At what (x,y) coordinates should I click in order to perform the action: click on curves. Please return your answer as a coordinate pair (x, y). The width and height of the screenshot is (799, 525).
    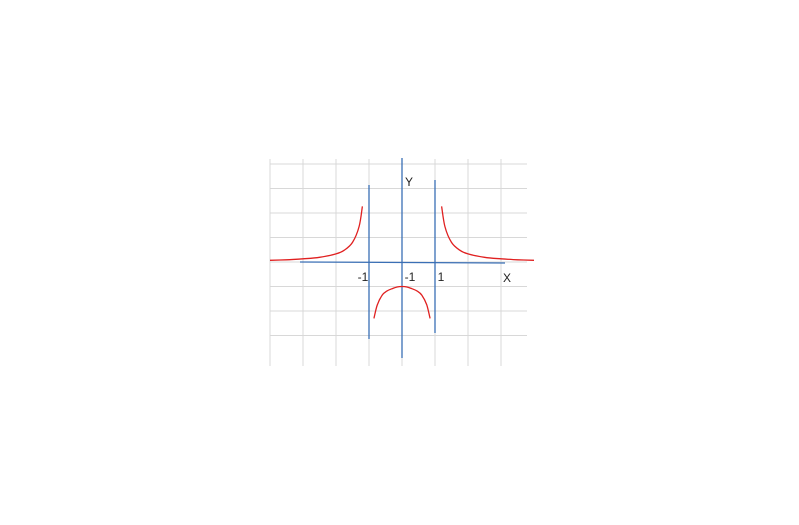
    Looking at the image, I should click on (402, 262).